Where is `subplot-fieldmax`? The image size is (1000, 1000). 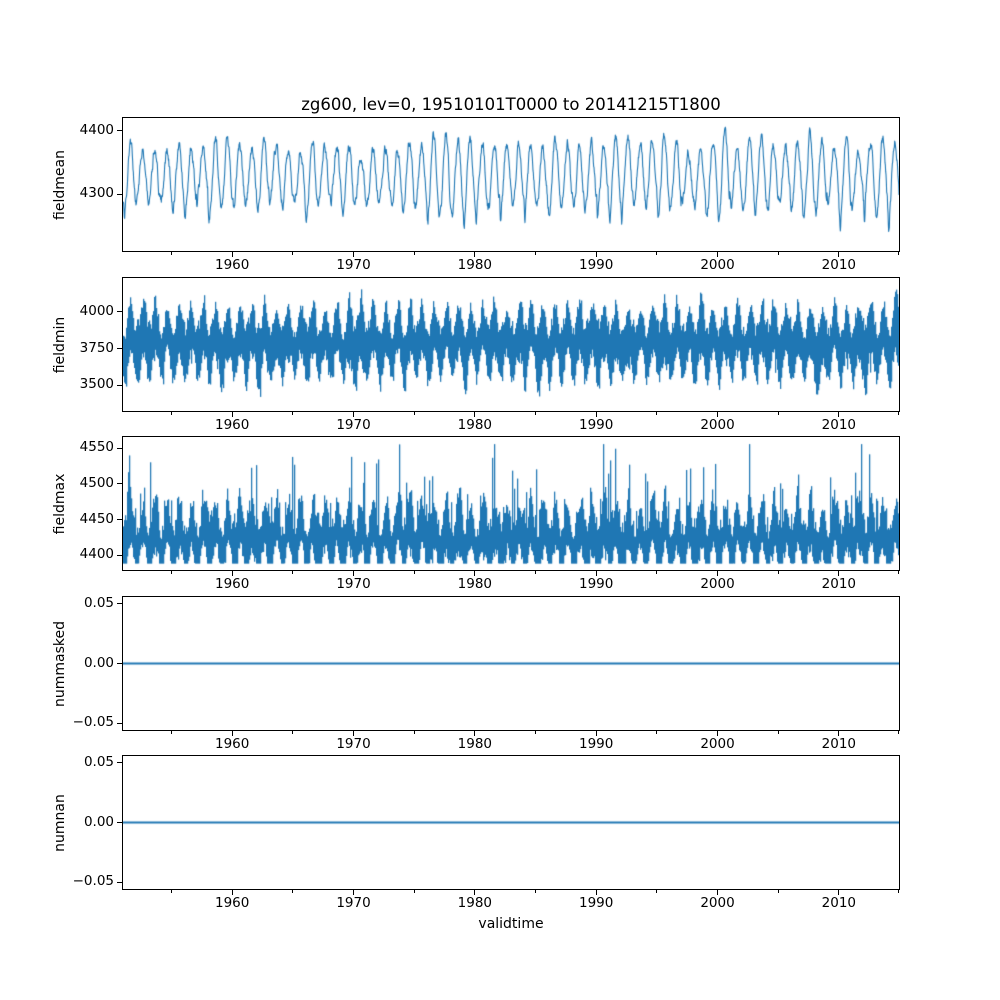
subplot-fieldmax is located at coordinates (511, 503).